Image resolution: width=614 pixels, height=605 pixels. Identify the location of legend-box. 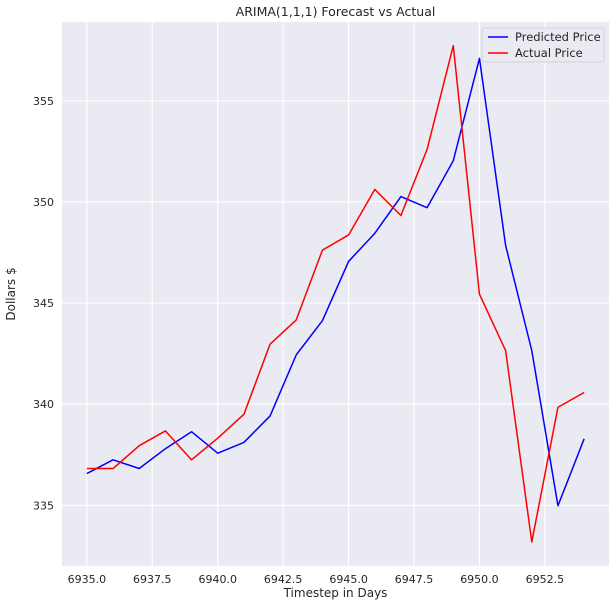
(543, 45).